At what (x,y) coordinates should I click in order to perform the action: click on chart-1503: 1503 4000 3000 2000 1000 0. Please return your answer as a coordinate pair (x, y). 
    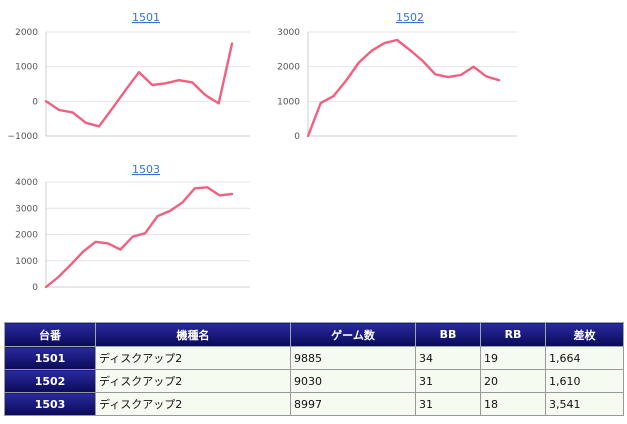
    Looking at the image, I should click on (130, 227).